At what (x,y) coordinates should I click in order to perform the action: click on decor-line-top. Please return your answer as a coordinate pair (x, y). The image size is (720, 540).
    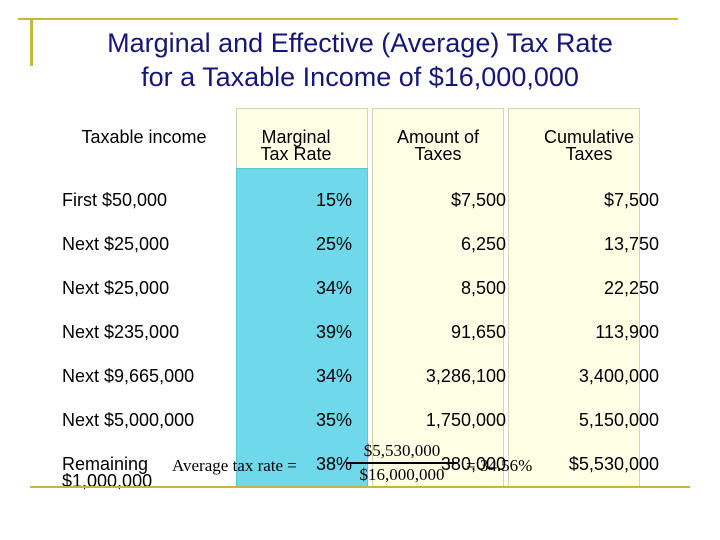
    Looking at the image, I should click on (348, 19).